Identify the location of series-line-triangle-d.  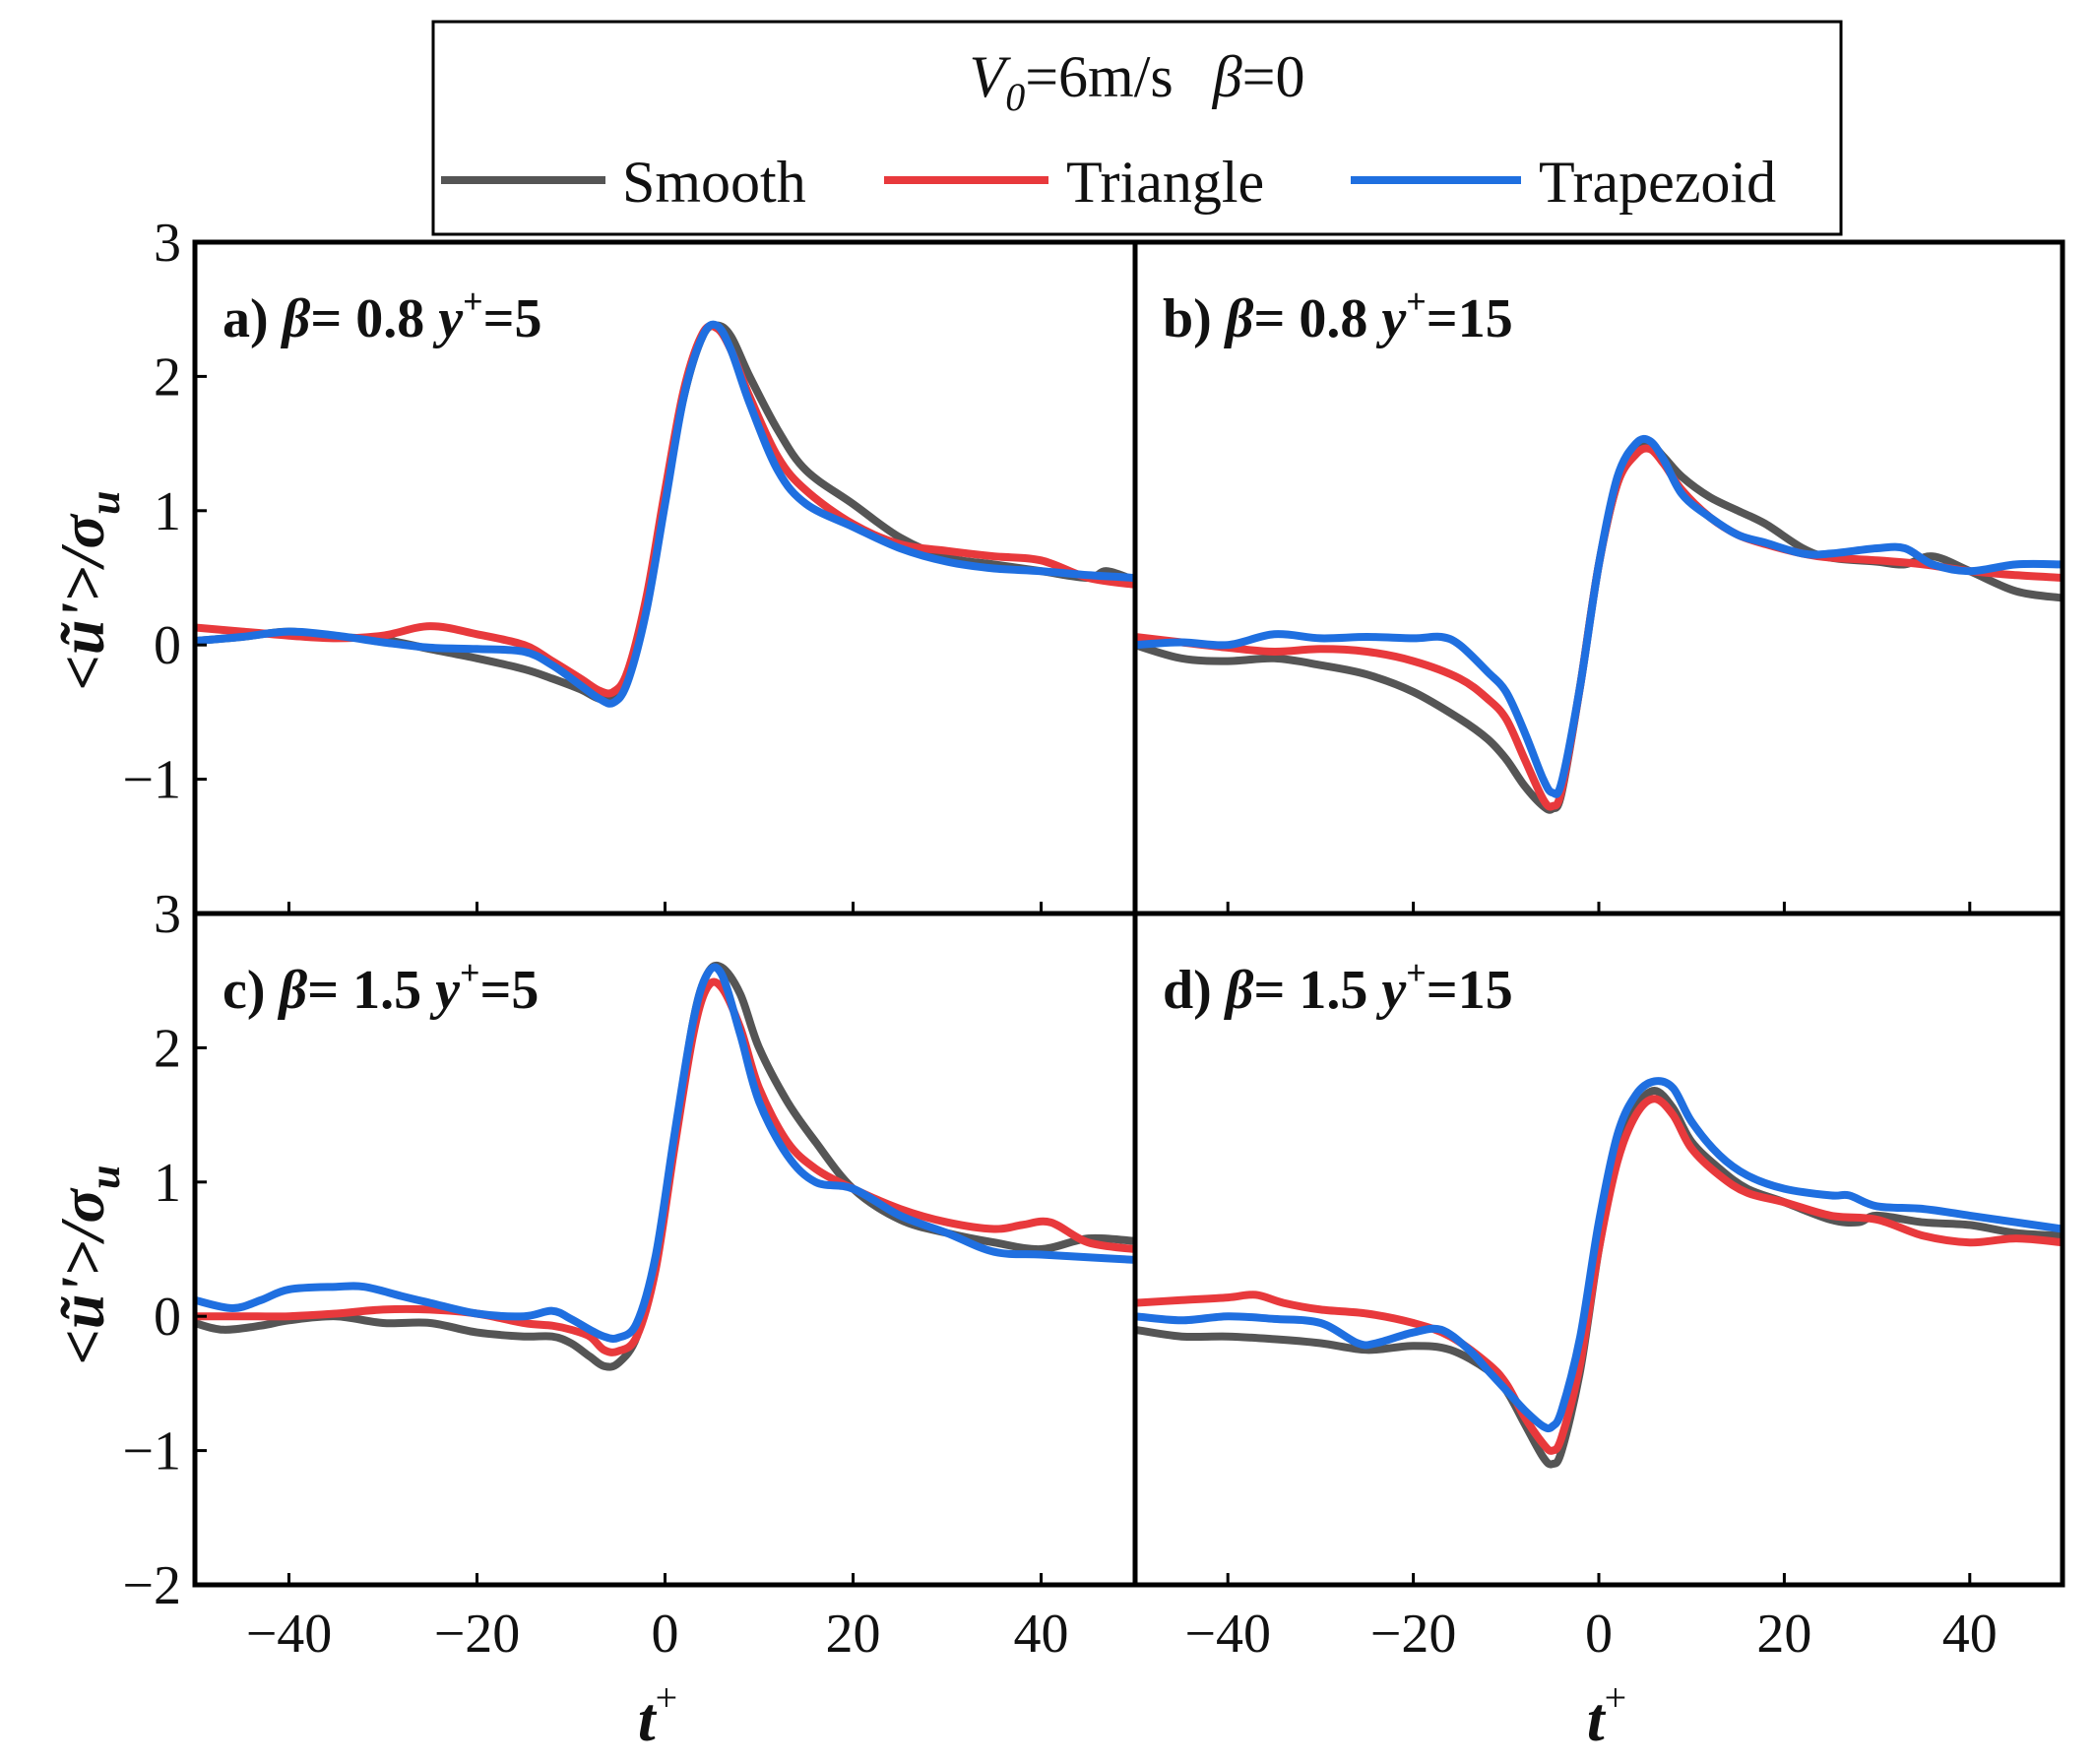
(1599, 1275).